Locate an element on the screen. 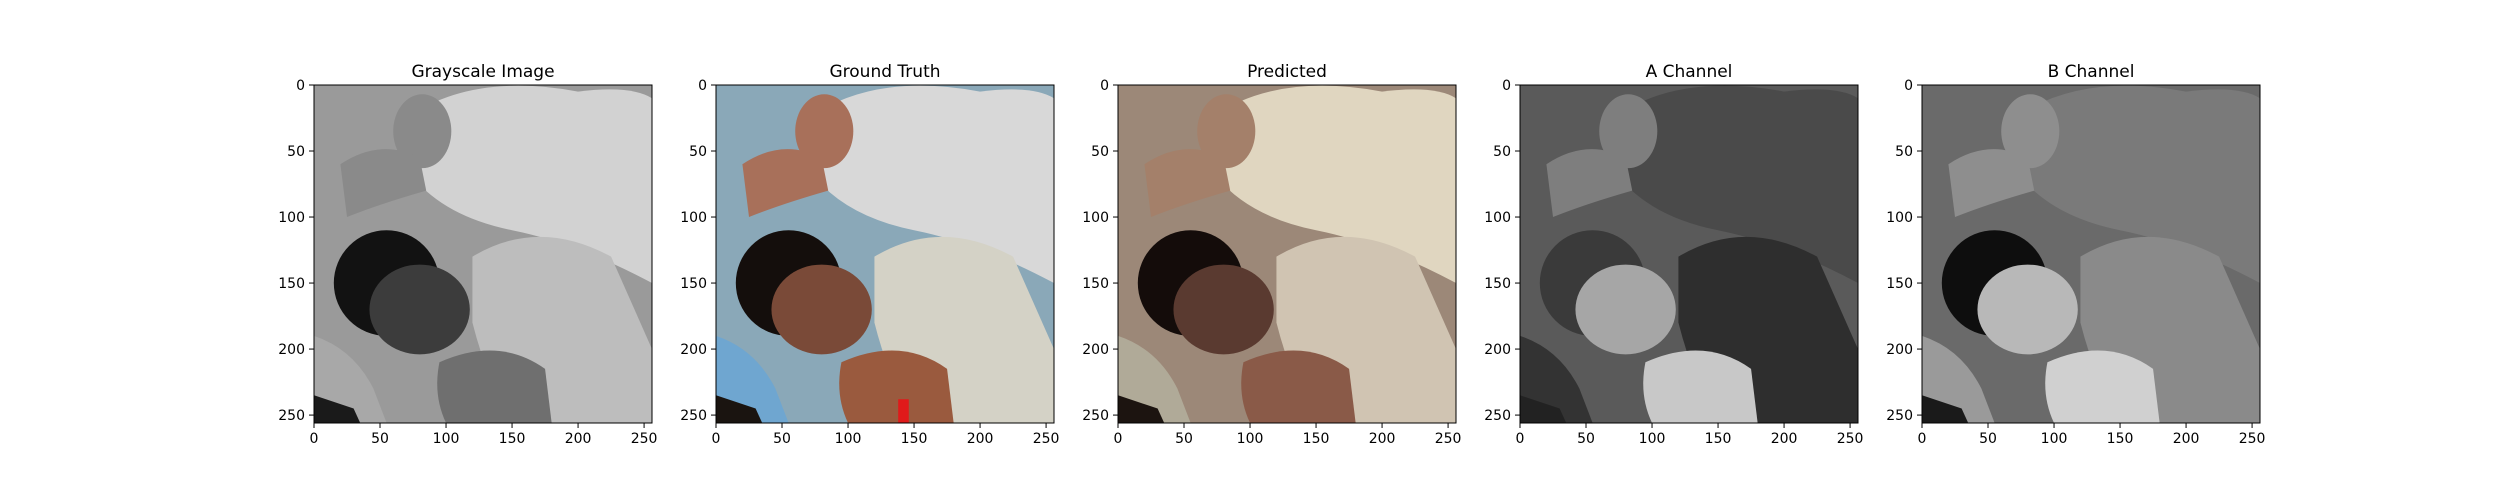  panel-title: A Channel is located at coordinates (1689, 72).